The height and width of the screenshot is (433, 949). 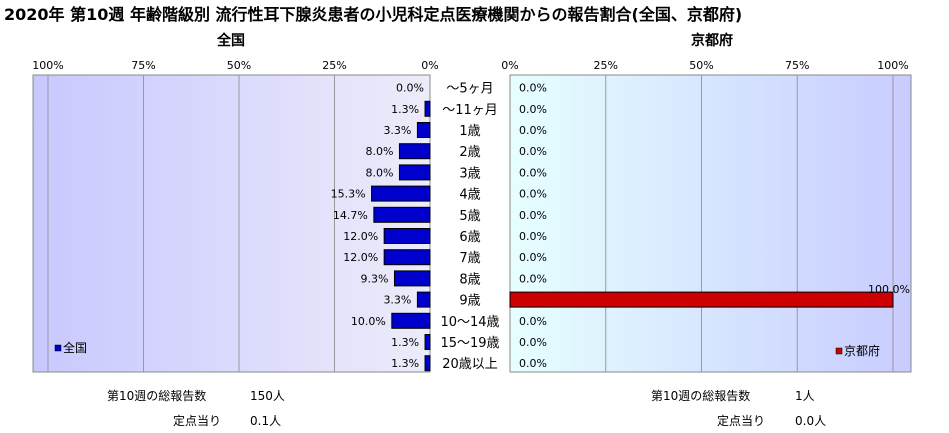 I want to click on right-bar, so click(x=701, y=299).